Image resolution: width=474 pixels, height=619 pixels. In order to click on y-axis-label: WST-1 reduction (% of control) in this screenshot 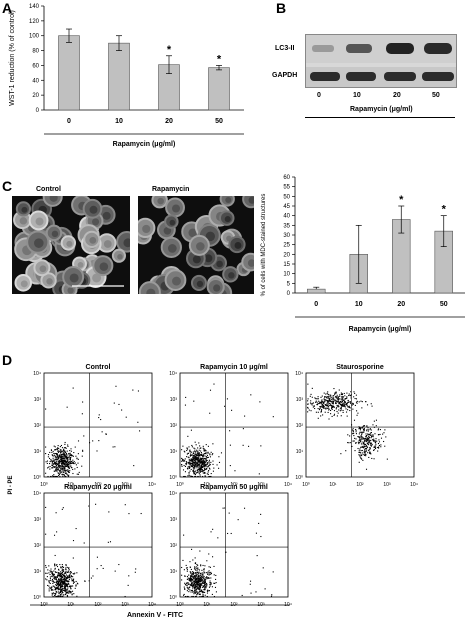, I will do `click(12, 58)`.